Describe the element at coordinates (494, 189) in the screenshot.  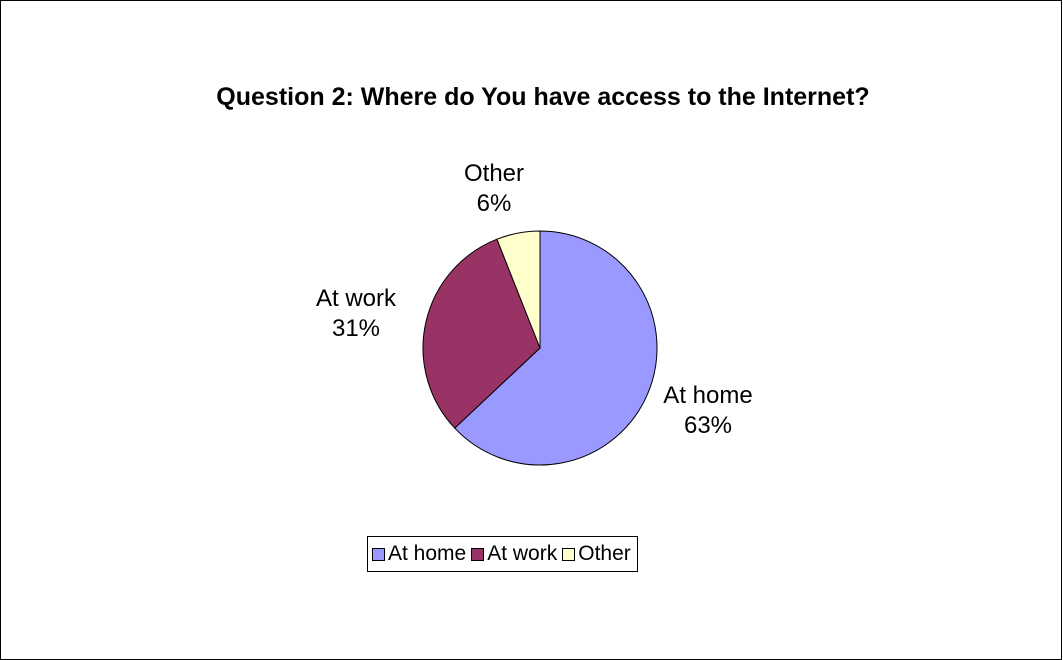
I see `slice-label-other: Other 6%` at that location.